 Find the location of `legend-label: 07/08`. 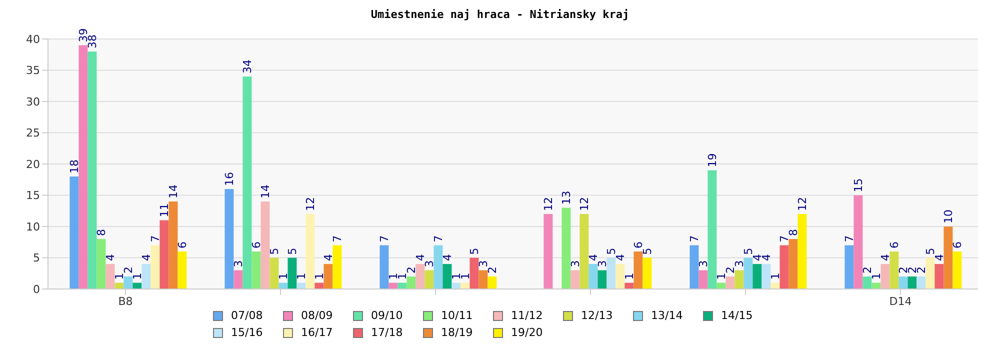

legend-label: 07/08 is located at coordinates (247, 315).